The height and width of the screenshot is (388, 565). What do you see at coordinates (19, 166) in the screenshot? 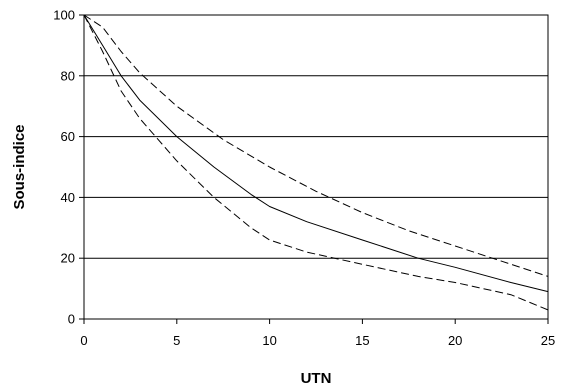
I see `y-axis-title: Sous-indice` at bounding box center [19, 166].